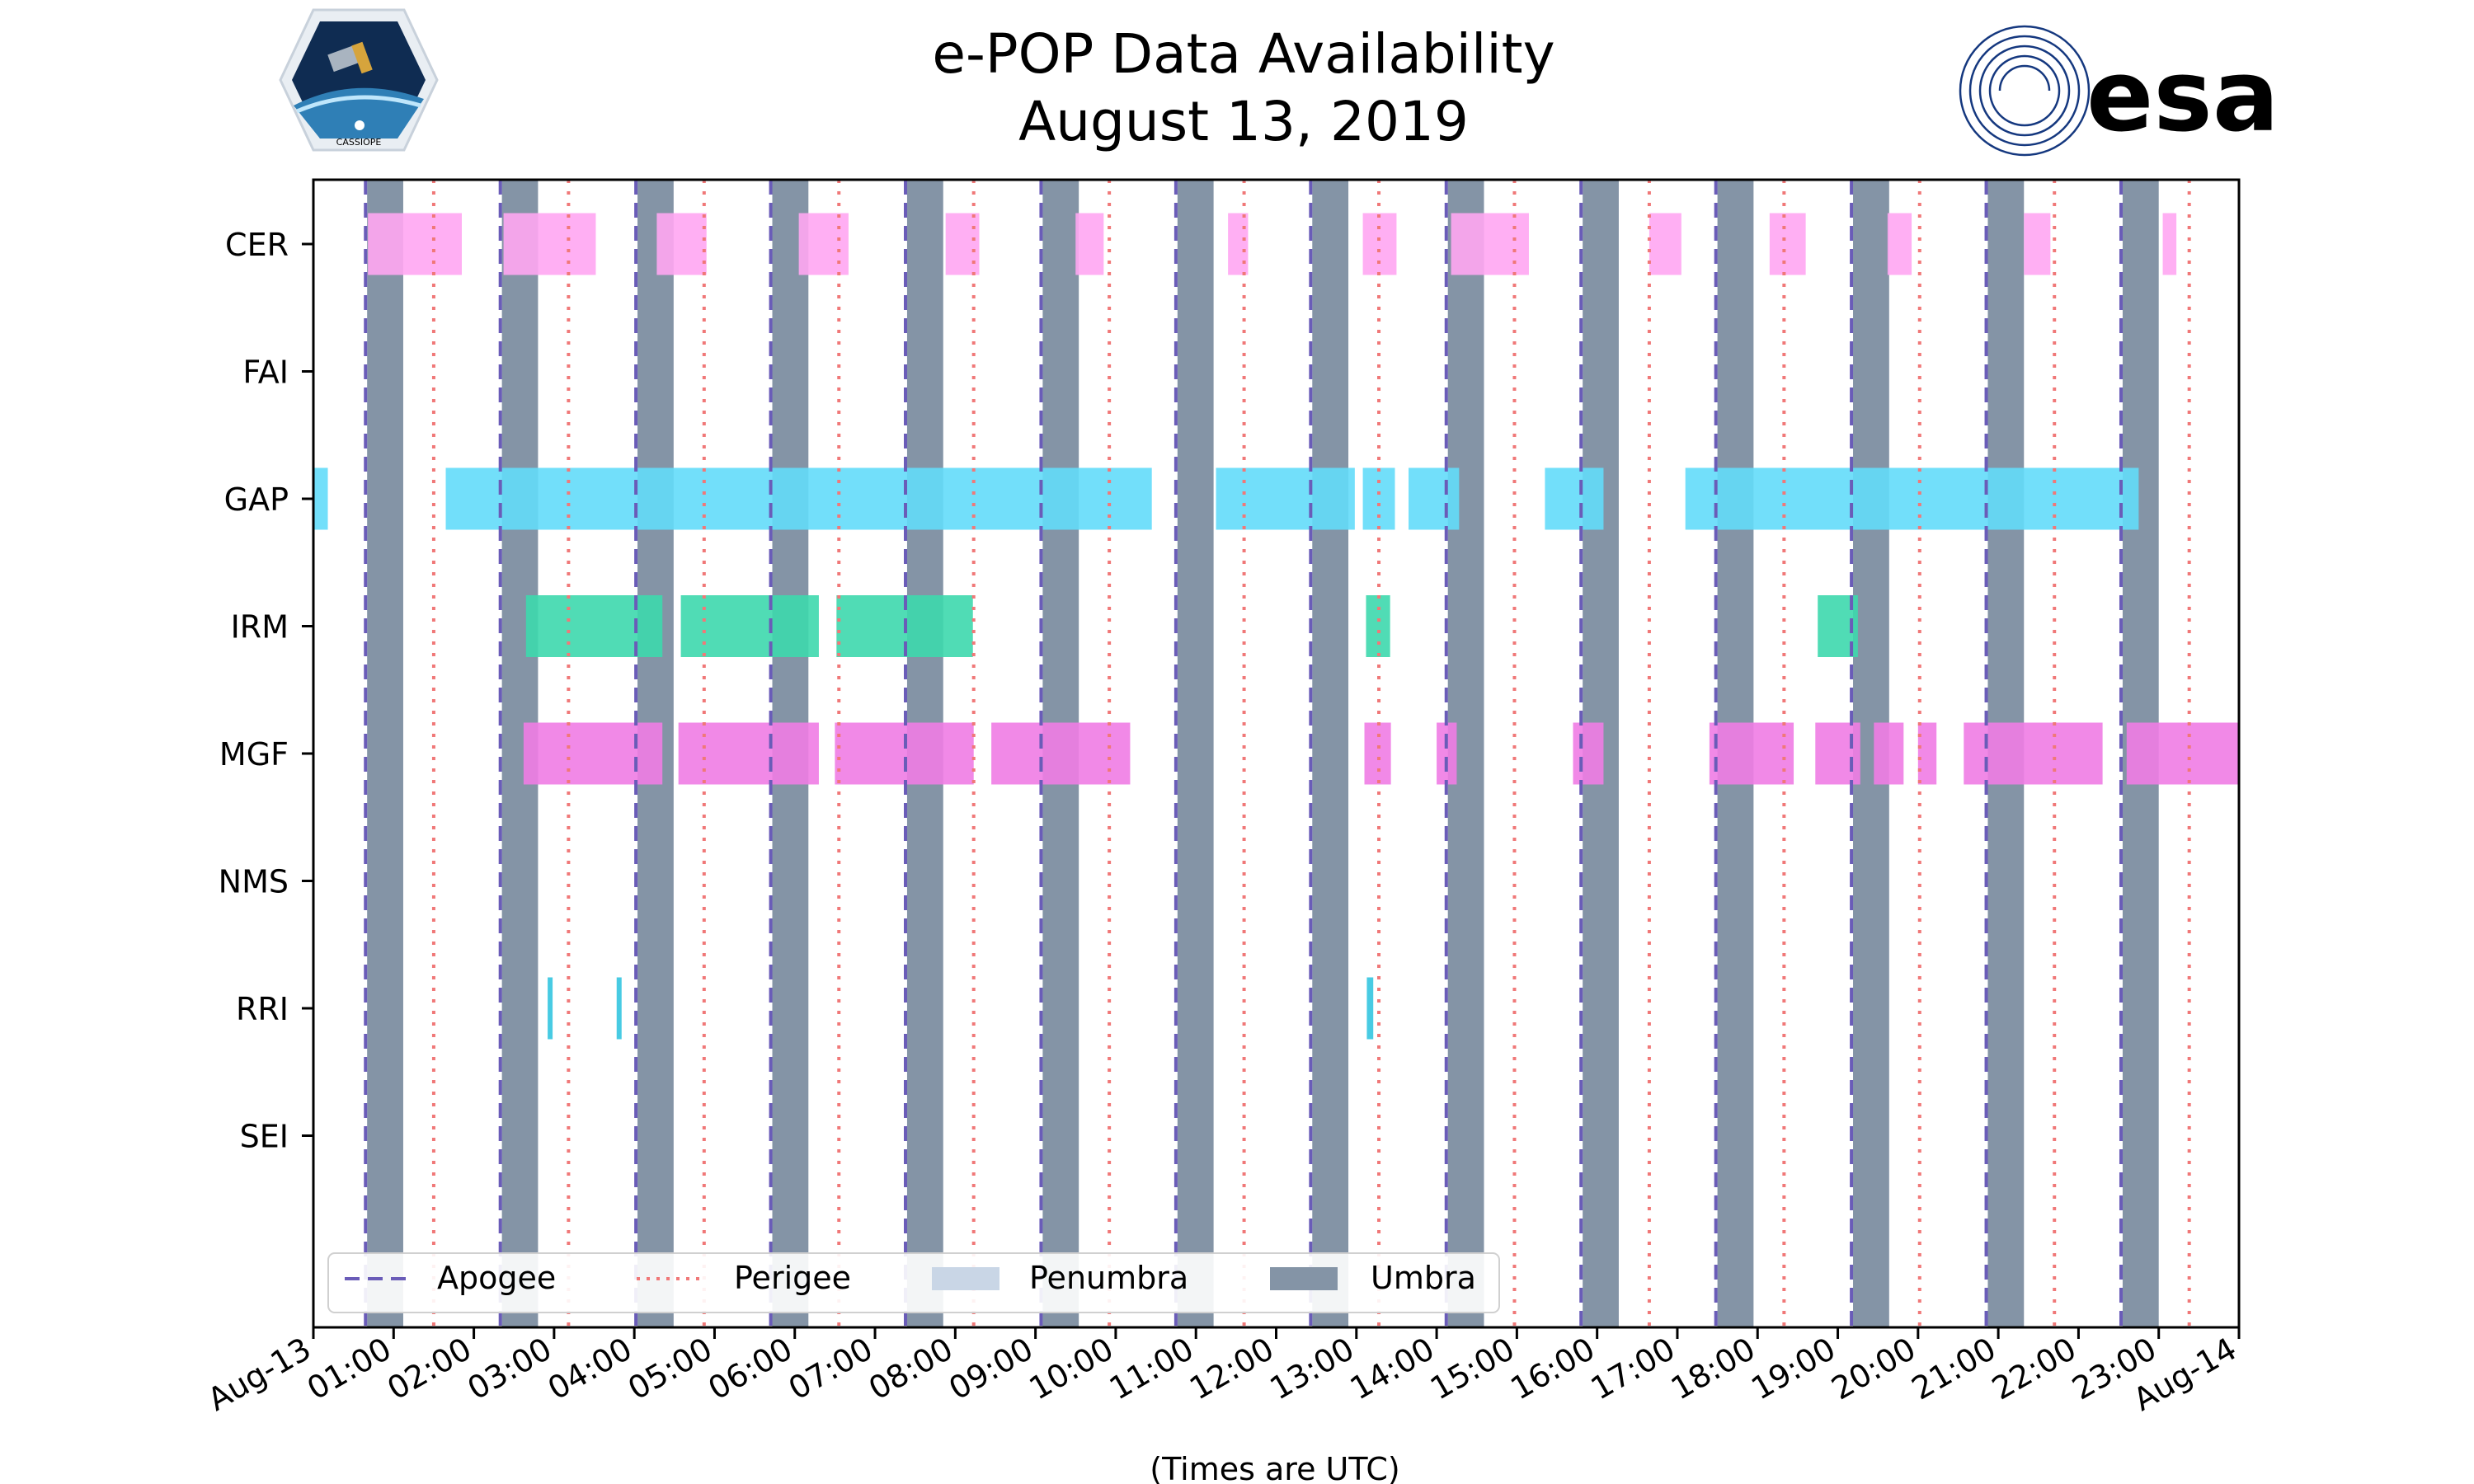  Describe the element at coordinates (1243, 54) in the screenshot. I see `chart-title: e-POP Data Availability` at that location.